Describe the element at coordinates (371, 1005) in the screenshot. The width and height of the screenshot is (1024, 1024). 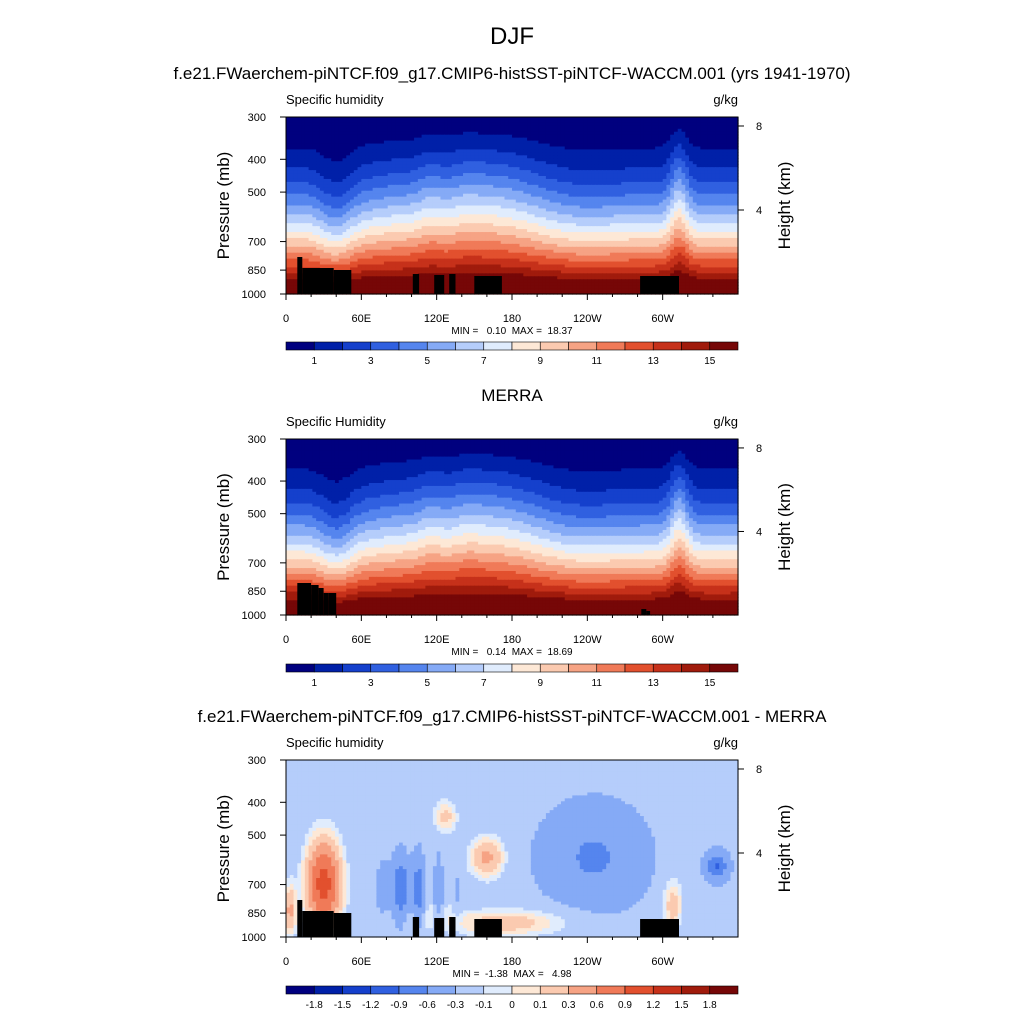
I see `colorbar-label: -1.2` at that location.